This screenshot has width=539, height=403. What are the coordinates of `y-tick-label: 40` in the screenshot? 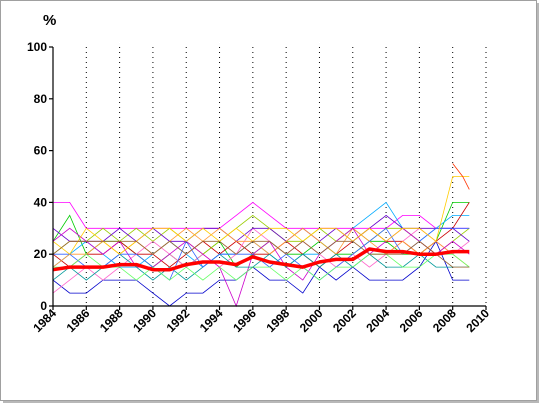 It's located at (41, 202).